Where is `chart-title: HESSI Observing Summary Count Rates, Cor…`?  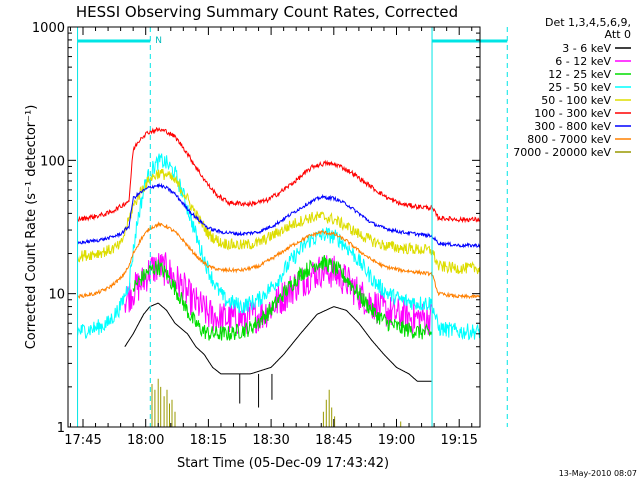
chart-title: HESSI Observing Summary Count Rates, Cor… is located at coordinates (267, 12).